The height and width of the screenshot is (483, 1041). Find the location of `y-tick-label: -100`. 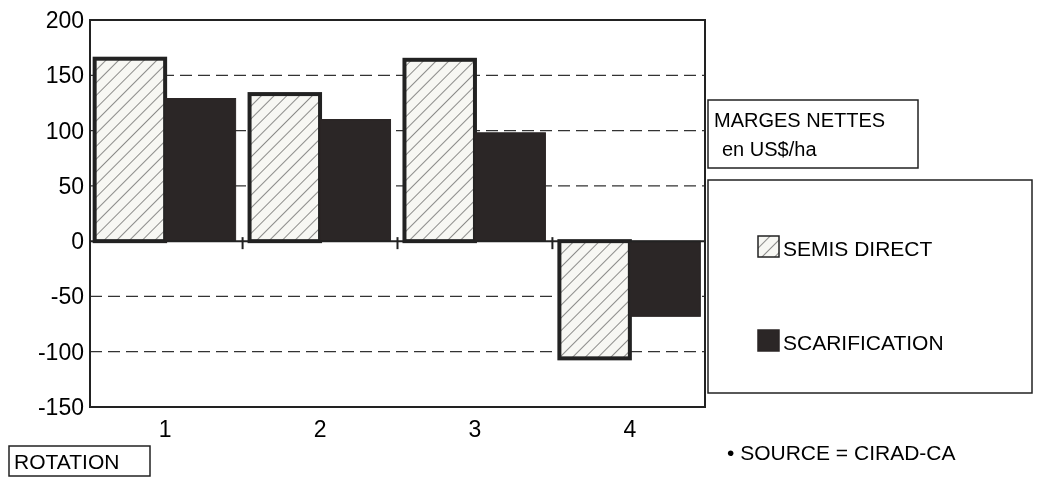

y-tick-label: -100 is located at coordinates (60, 351).